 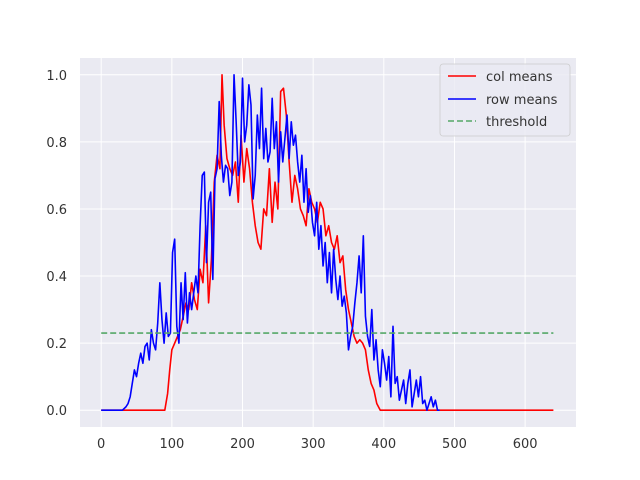 I want to click on x-tick-label: 500, so click(x=454, y=444).